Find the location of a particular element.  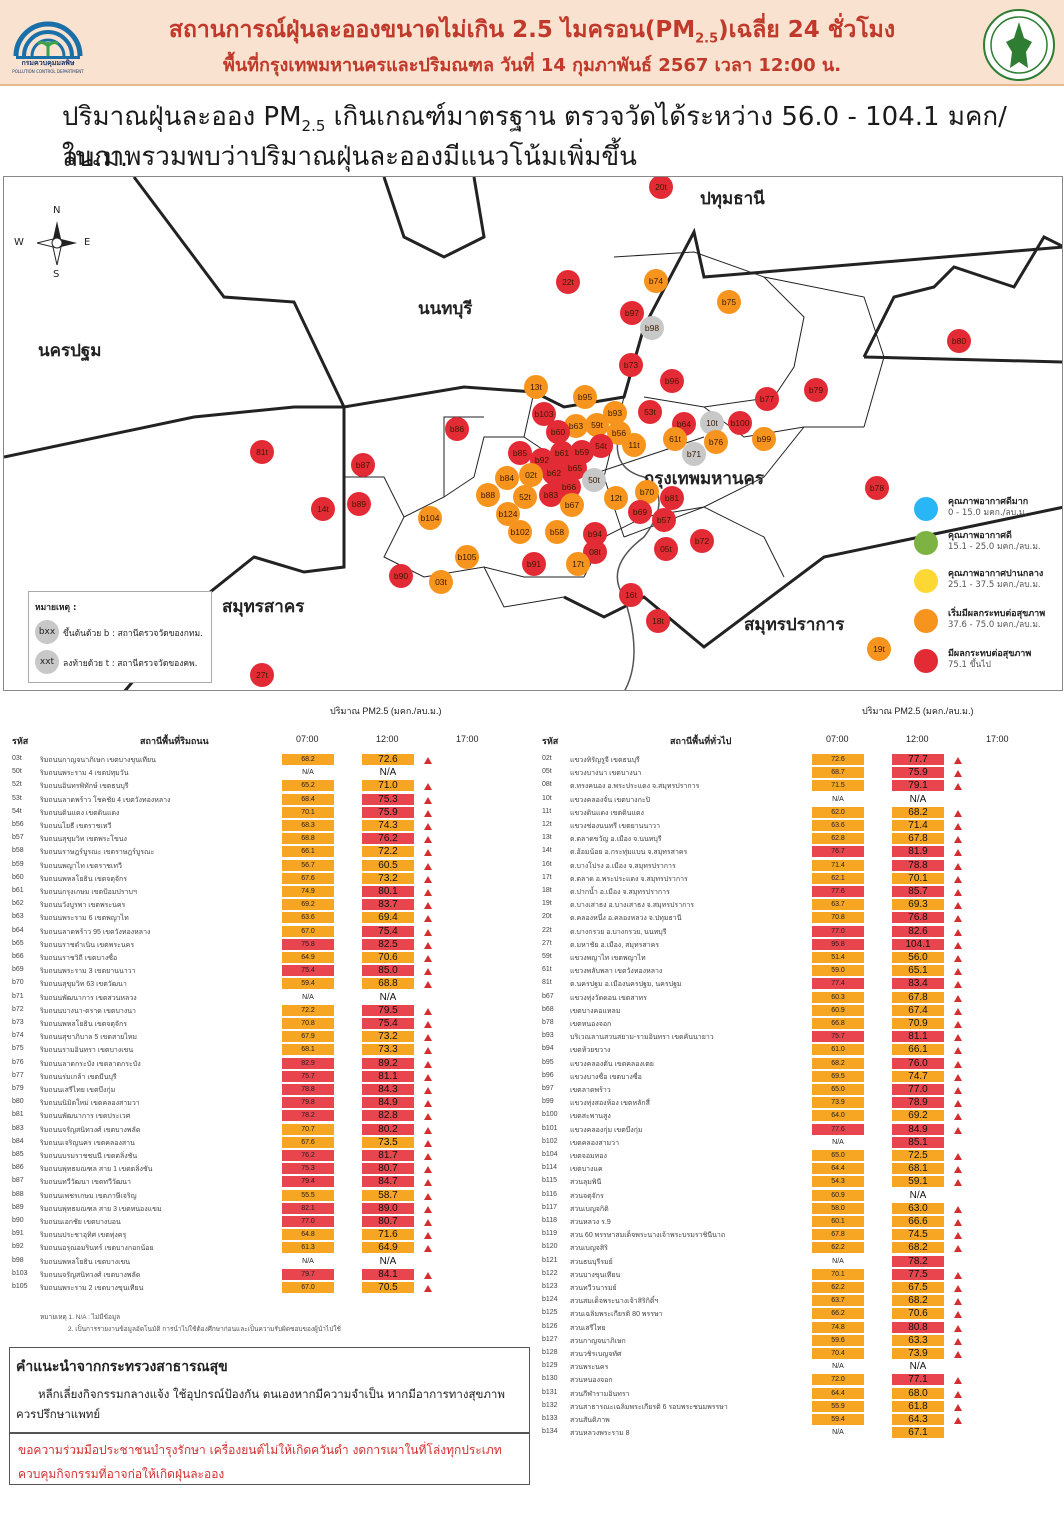

value-1200: 79.5 is located at coordinates (388, 1010).